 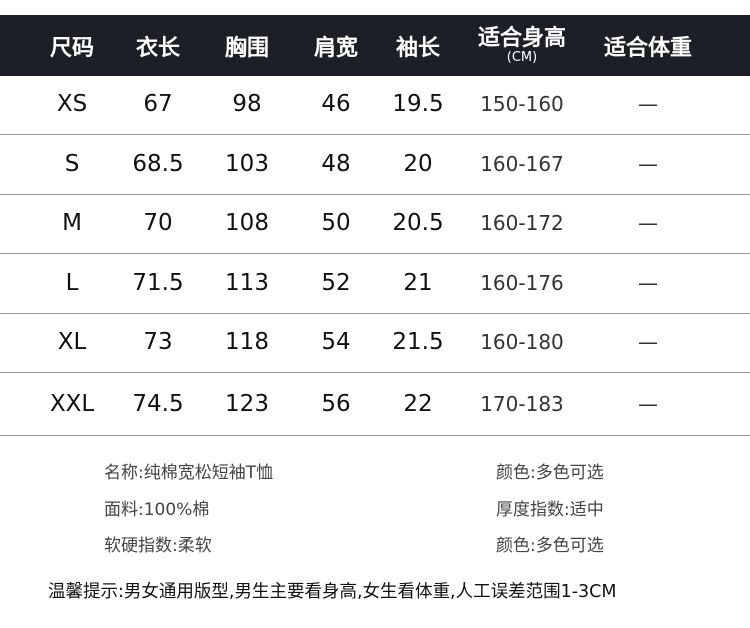 I want to click on table-cell: 73, so click(x=158, y=342).